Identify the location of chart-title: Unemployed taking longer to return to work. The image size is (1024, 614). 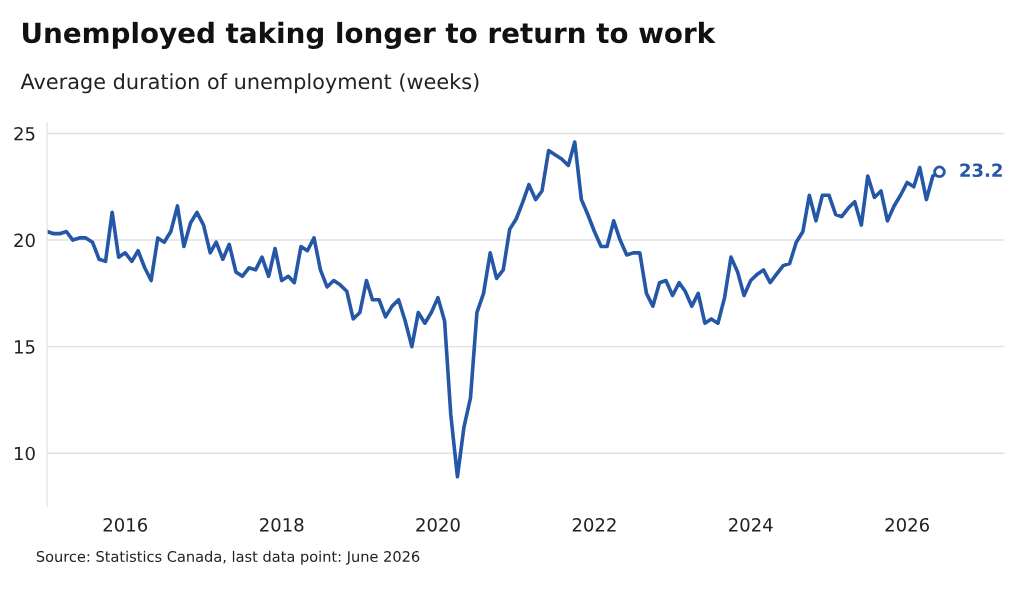
(369, 35).